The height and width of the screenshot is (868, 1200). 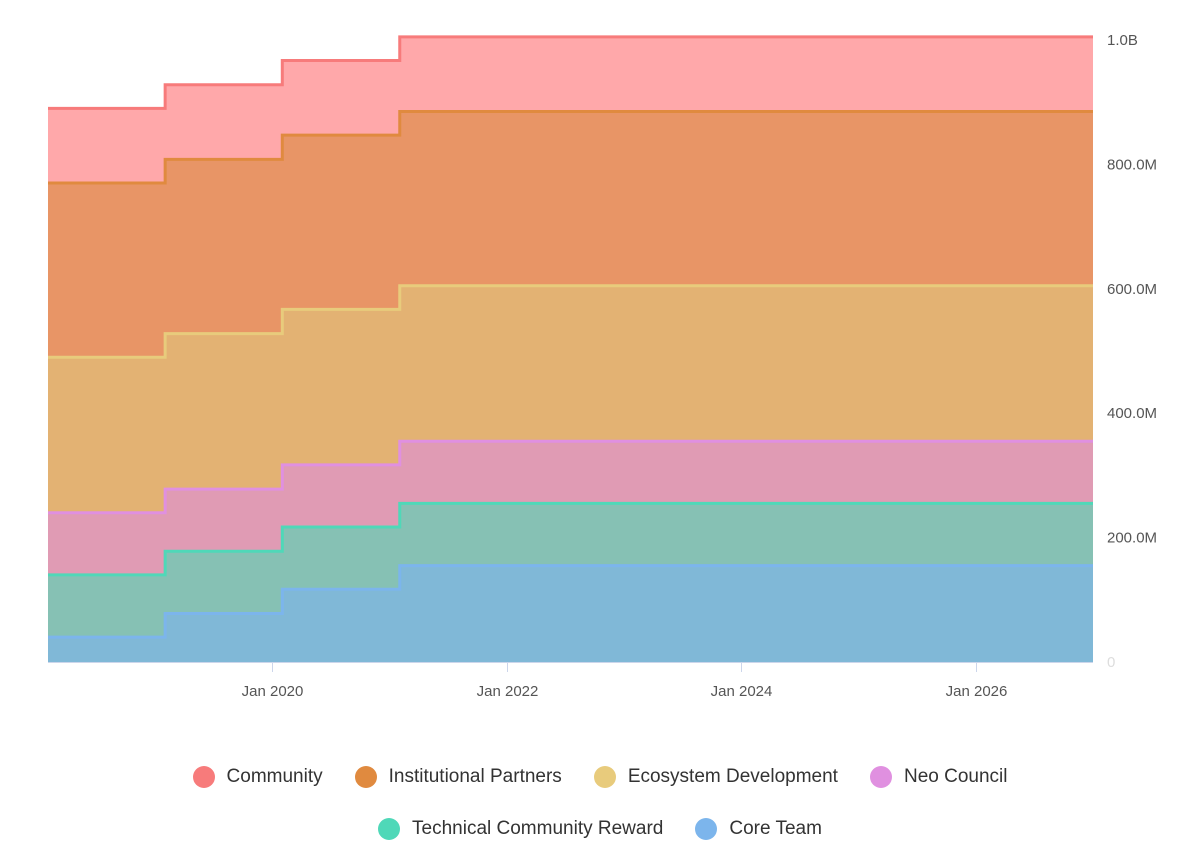 I want to click on x-tick-label: Jan 2026, so click(x=977, y=691).